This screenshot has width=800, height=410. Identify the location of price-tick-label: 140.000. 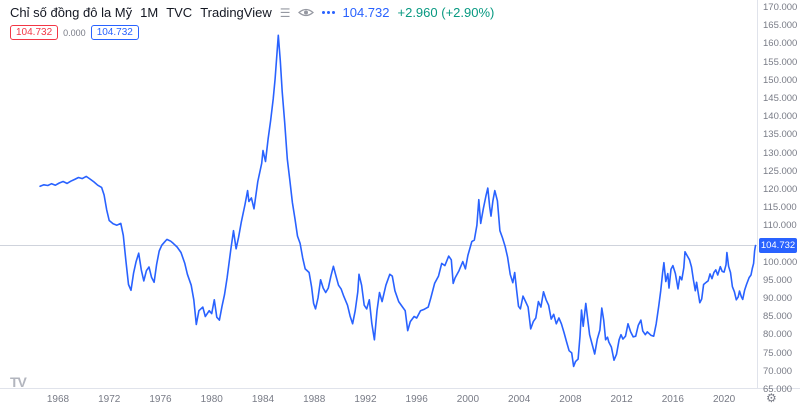
(780, 117).